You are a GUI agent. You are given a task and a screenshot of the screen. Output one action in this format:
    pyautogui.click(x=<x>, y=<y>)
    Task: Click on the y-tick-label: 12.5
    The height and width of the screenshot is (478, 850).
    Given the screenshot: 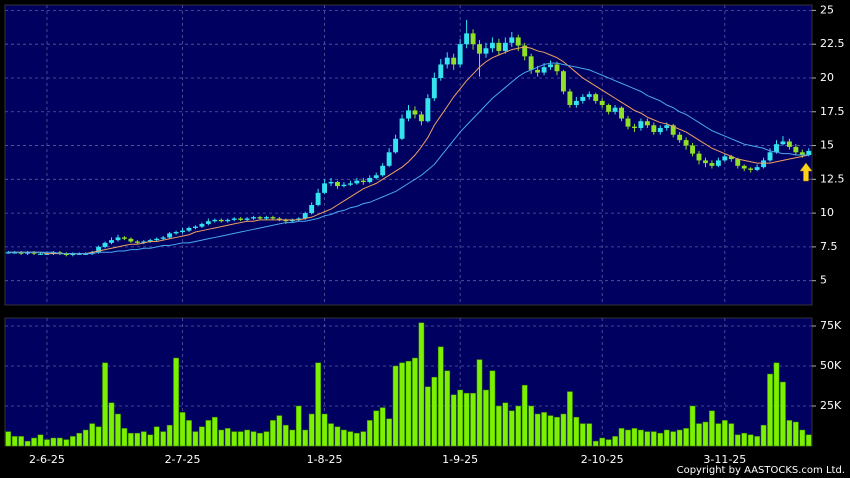 What is the action you would take?
    pyautogui.click(x=832, y=178)
    